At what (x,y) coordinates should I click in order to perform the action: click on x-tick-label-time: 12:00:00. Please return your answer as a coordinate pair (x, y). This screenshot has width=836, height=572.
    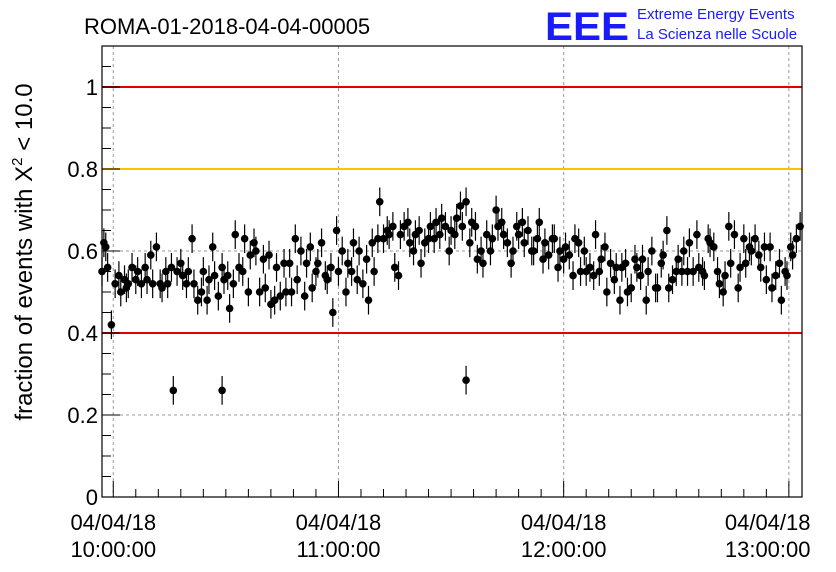
    Looking at the image, I should click on (564, 549).